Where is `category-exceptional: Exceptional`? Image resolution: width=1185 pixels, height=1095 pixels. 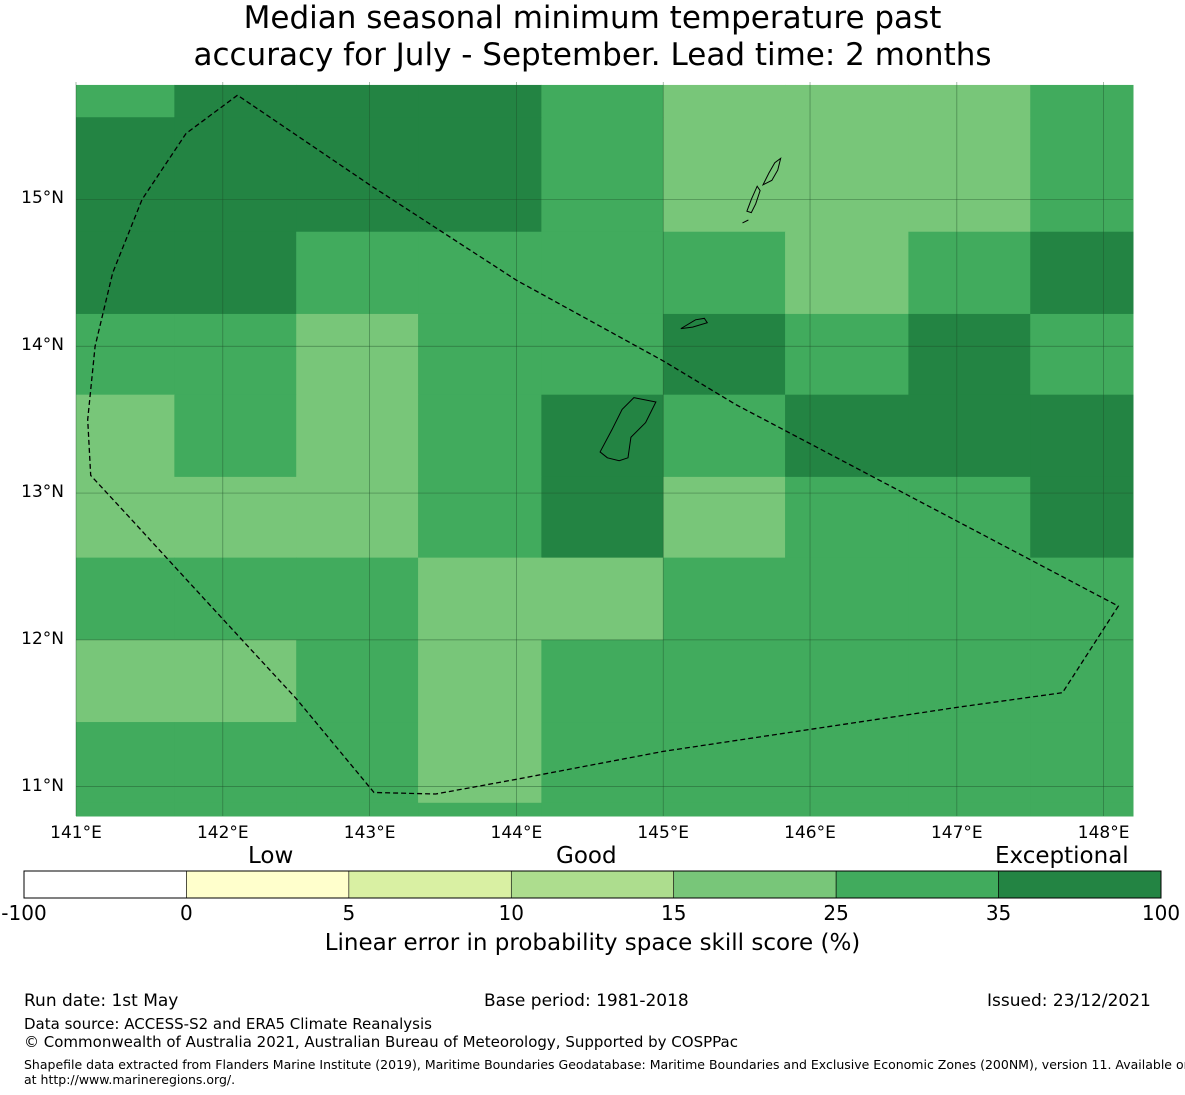
category-exceptional: Exceptional is located at coordinates (1062, 856).